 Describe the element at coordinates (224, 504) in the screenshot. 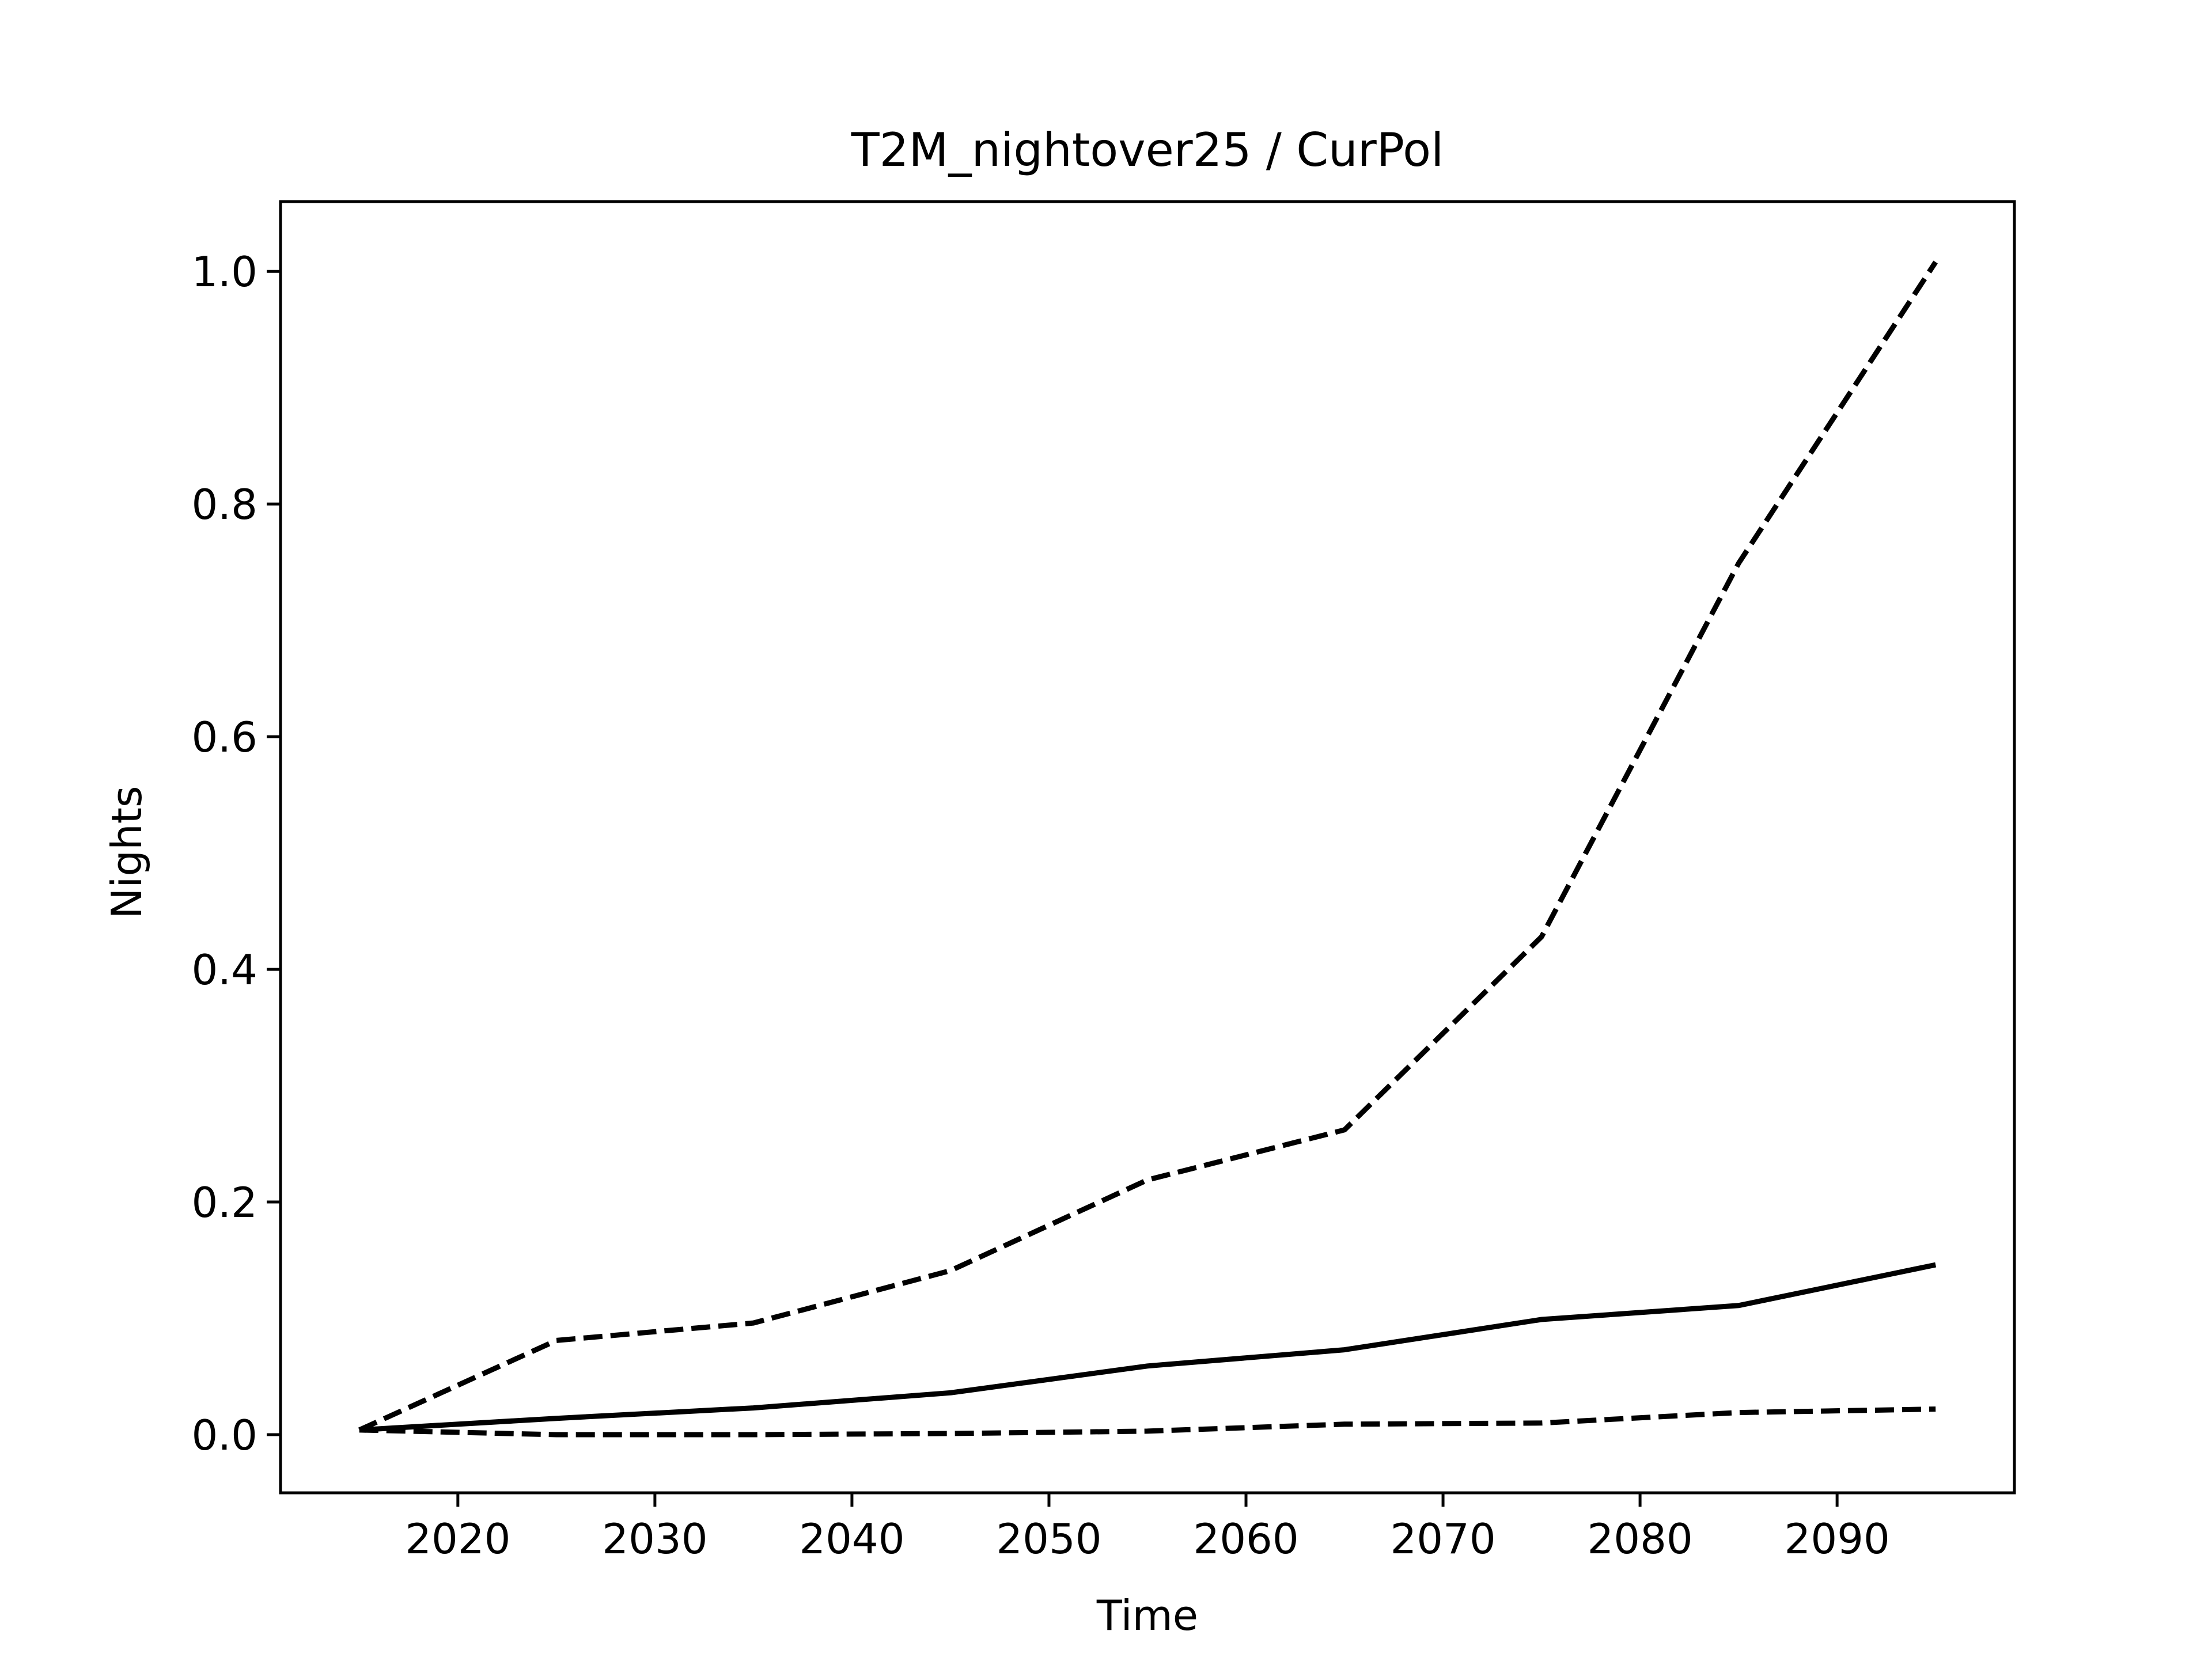

I see `y-tick-label: 0.8` at that location.